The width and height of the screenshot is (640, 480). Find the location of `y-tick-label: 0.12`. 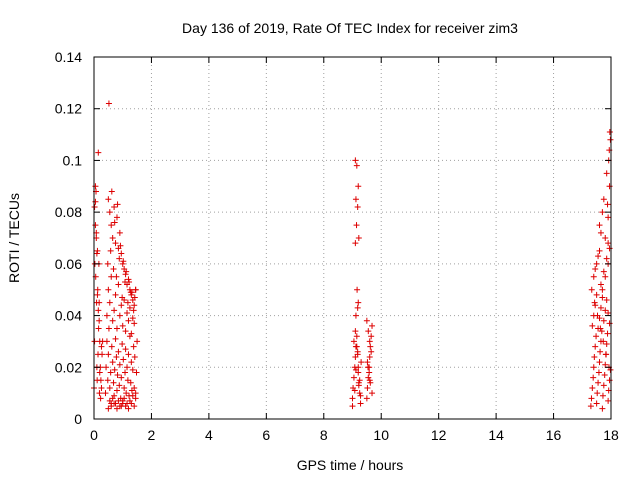

y-tick-label: 0.12 is located at coordinates (68, 109).